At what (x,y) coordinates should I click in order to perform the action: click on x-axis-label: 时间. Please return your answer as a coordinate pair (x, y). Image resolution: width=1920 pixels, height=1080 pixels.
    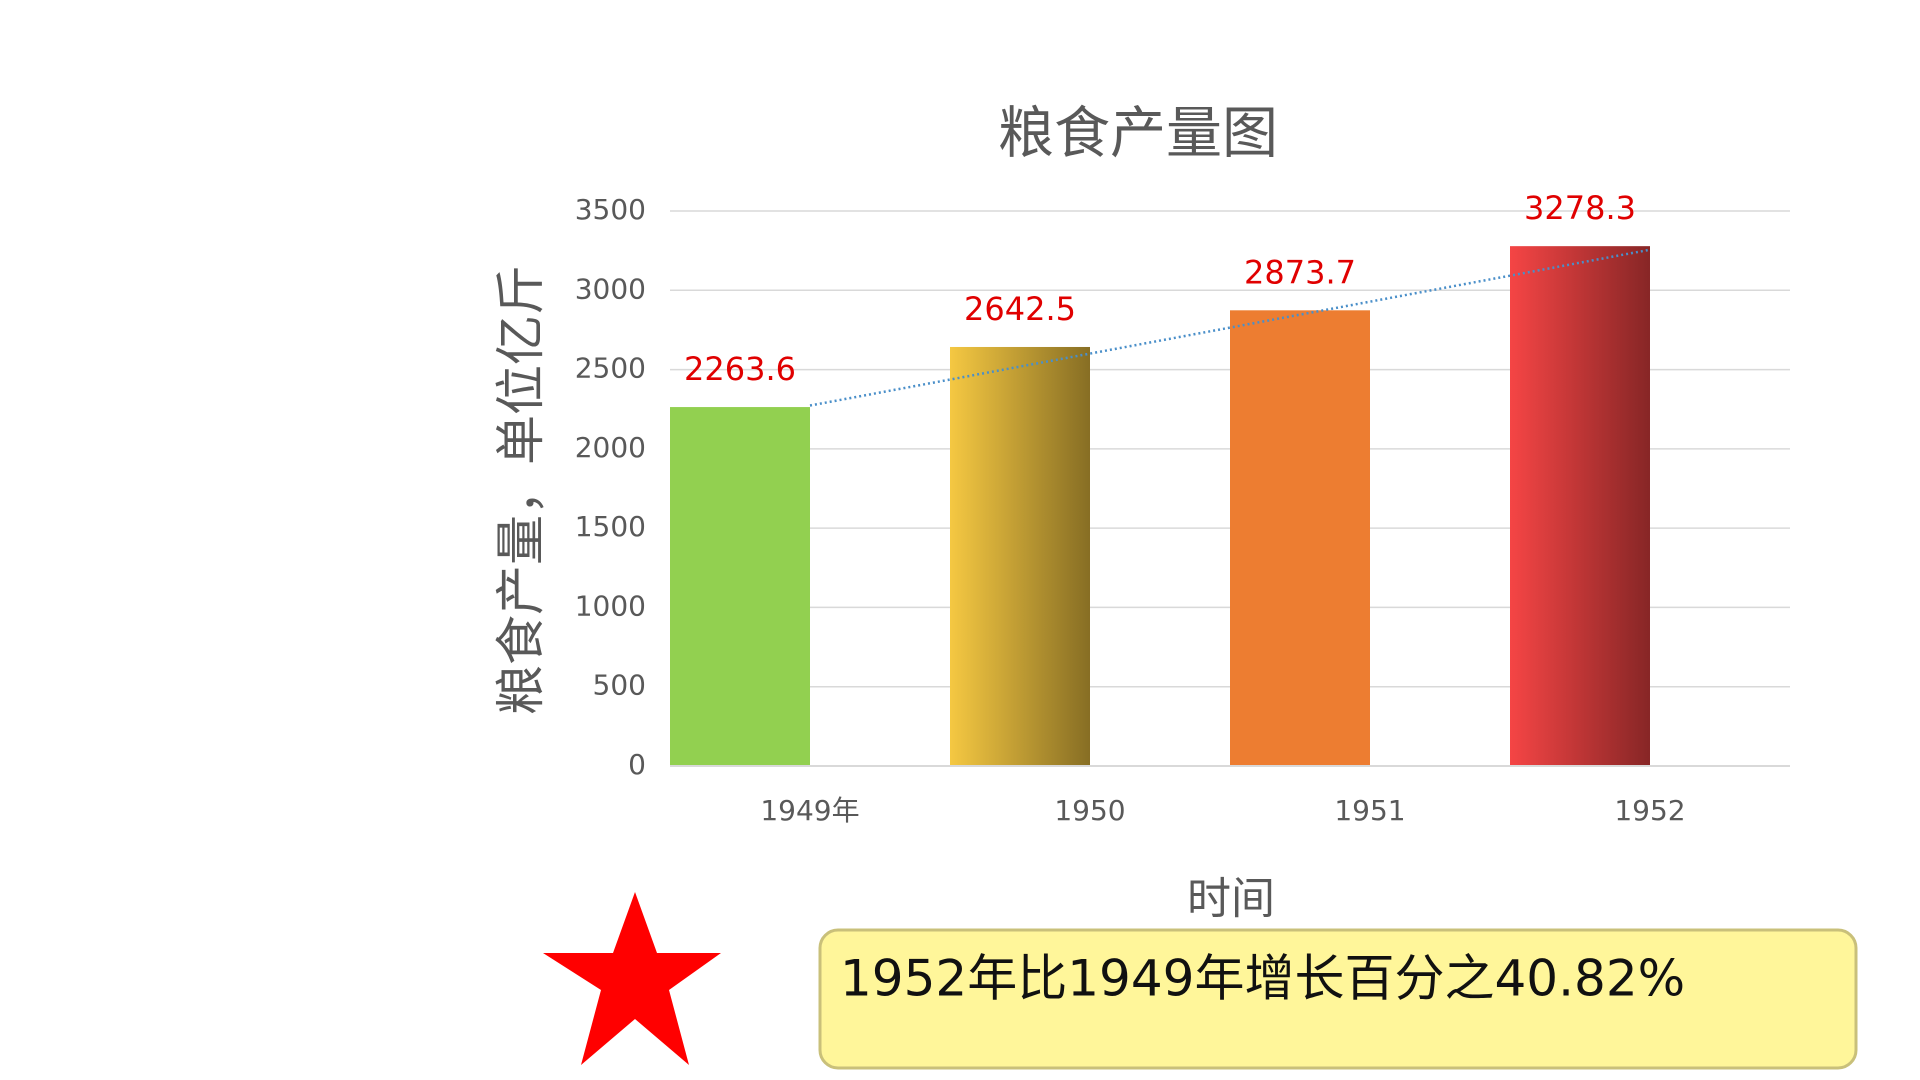
    Looking at the image, I should click on (1231, 899).